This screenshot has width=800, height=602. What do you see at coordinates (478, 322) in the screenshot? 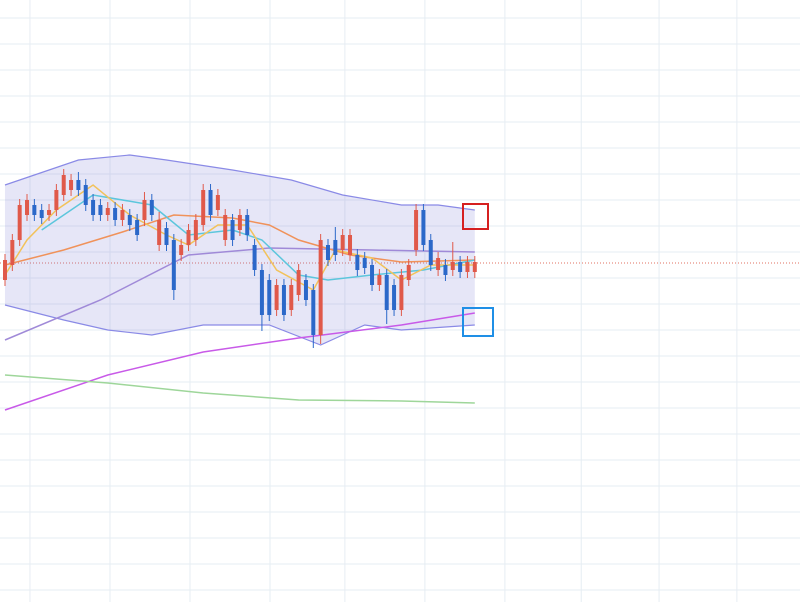
I see `alert-box-low` at bounding box center [478, 322].